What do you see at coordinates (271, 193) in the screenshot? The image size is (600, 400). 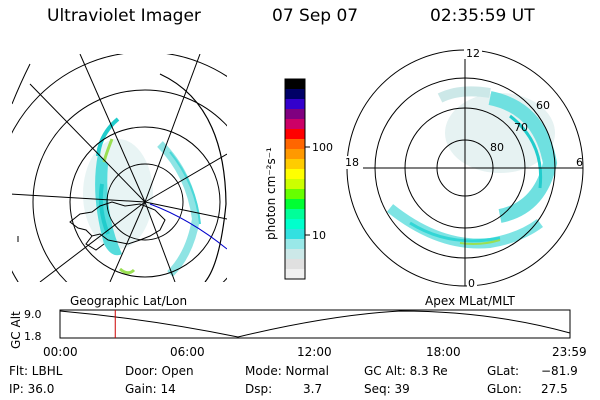 I see `colorbar-label: photon cm⁻²s⁻¹` at bounding box center [271, 193].